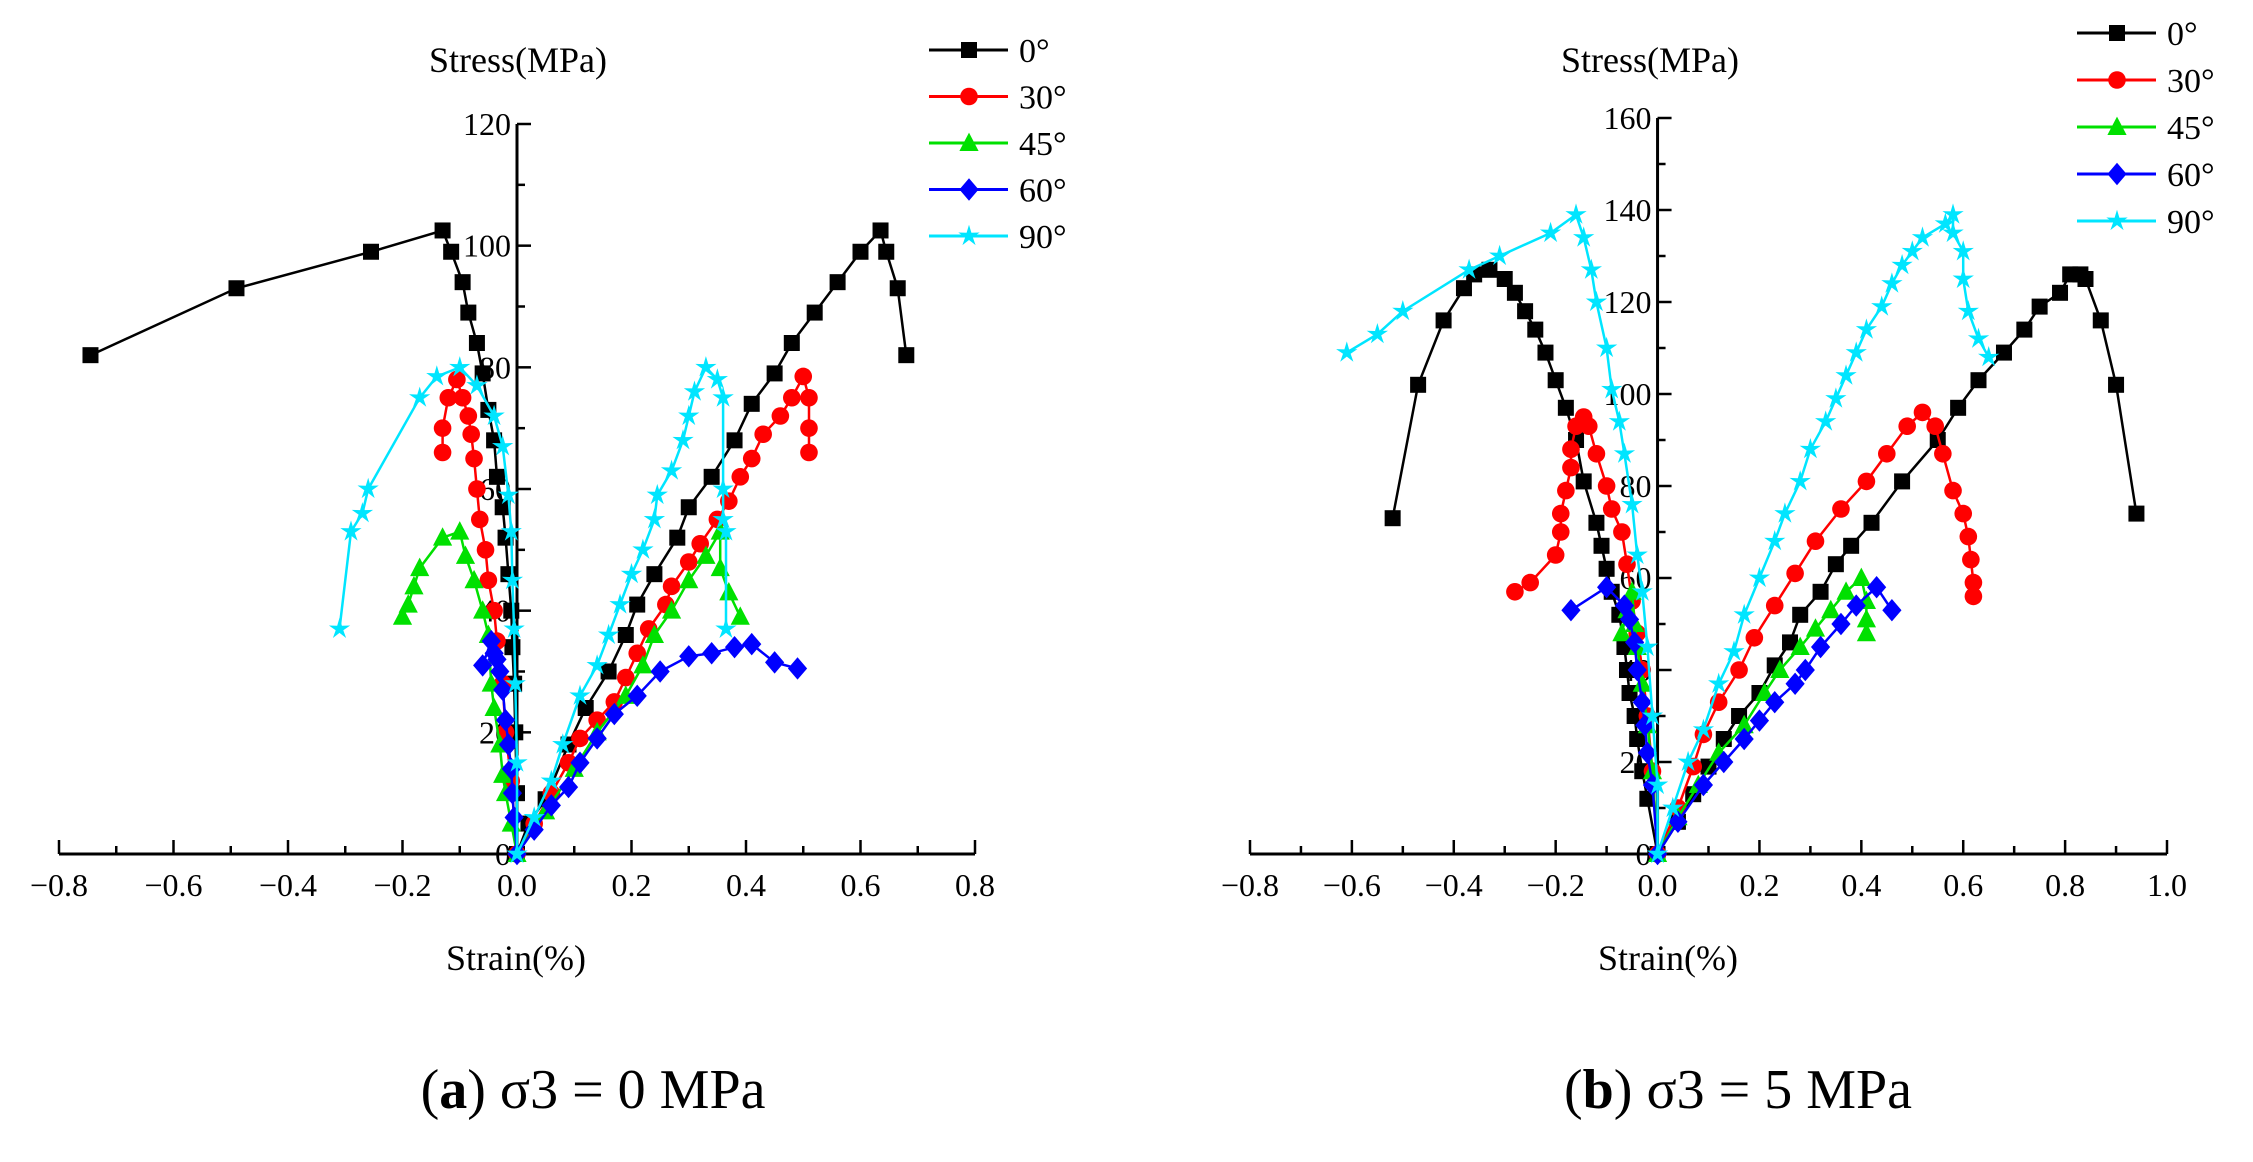 This screenshot has height=1162, width=2253. Describe the element at coordinates (1628, 118) in the screenshot. I see `y-tick-label: 160` at that location.